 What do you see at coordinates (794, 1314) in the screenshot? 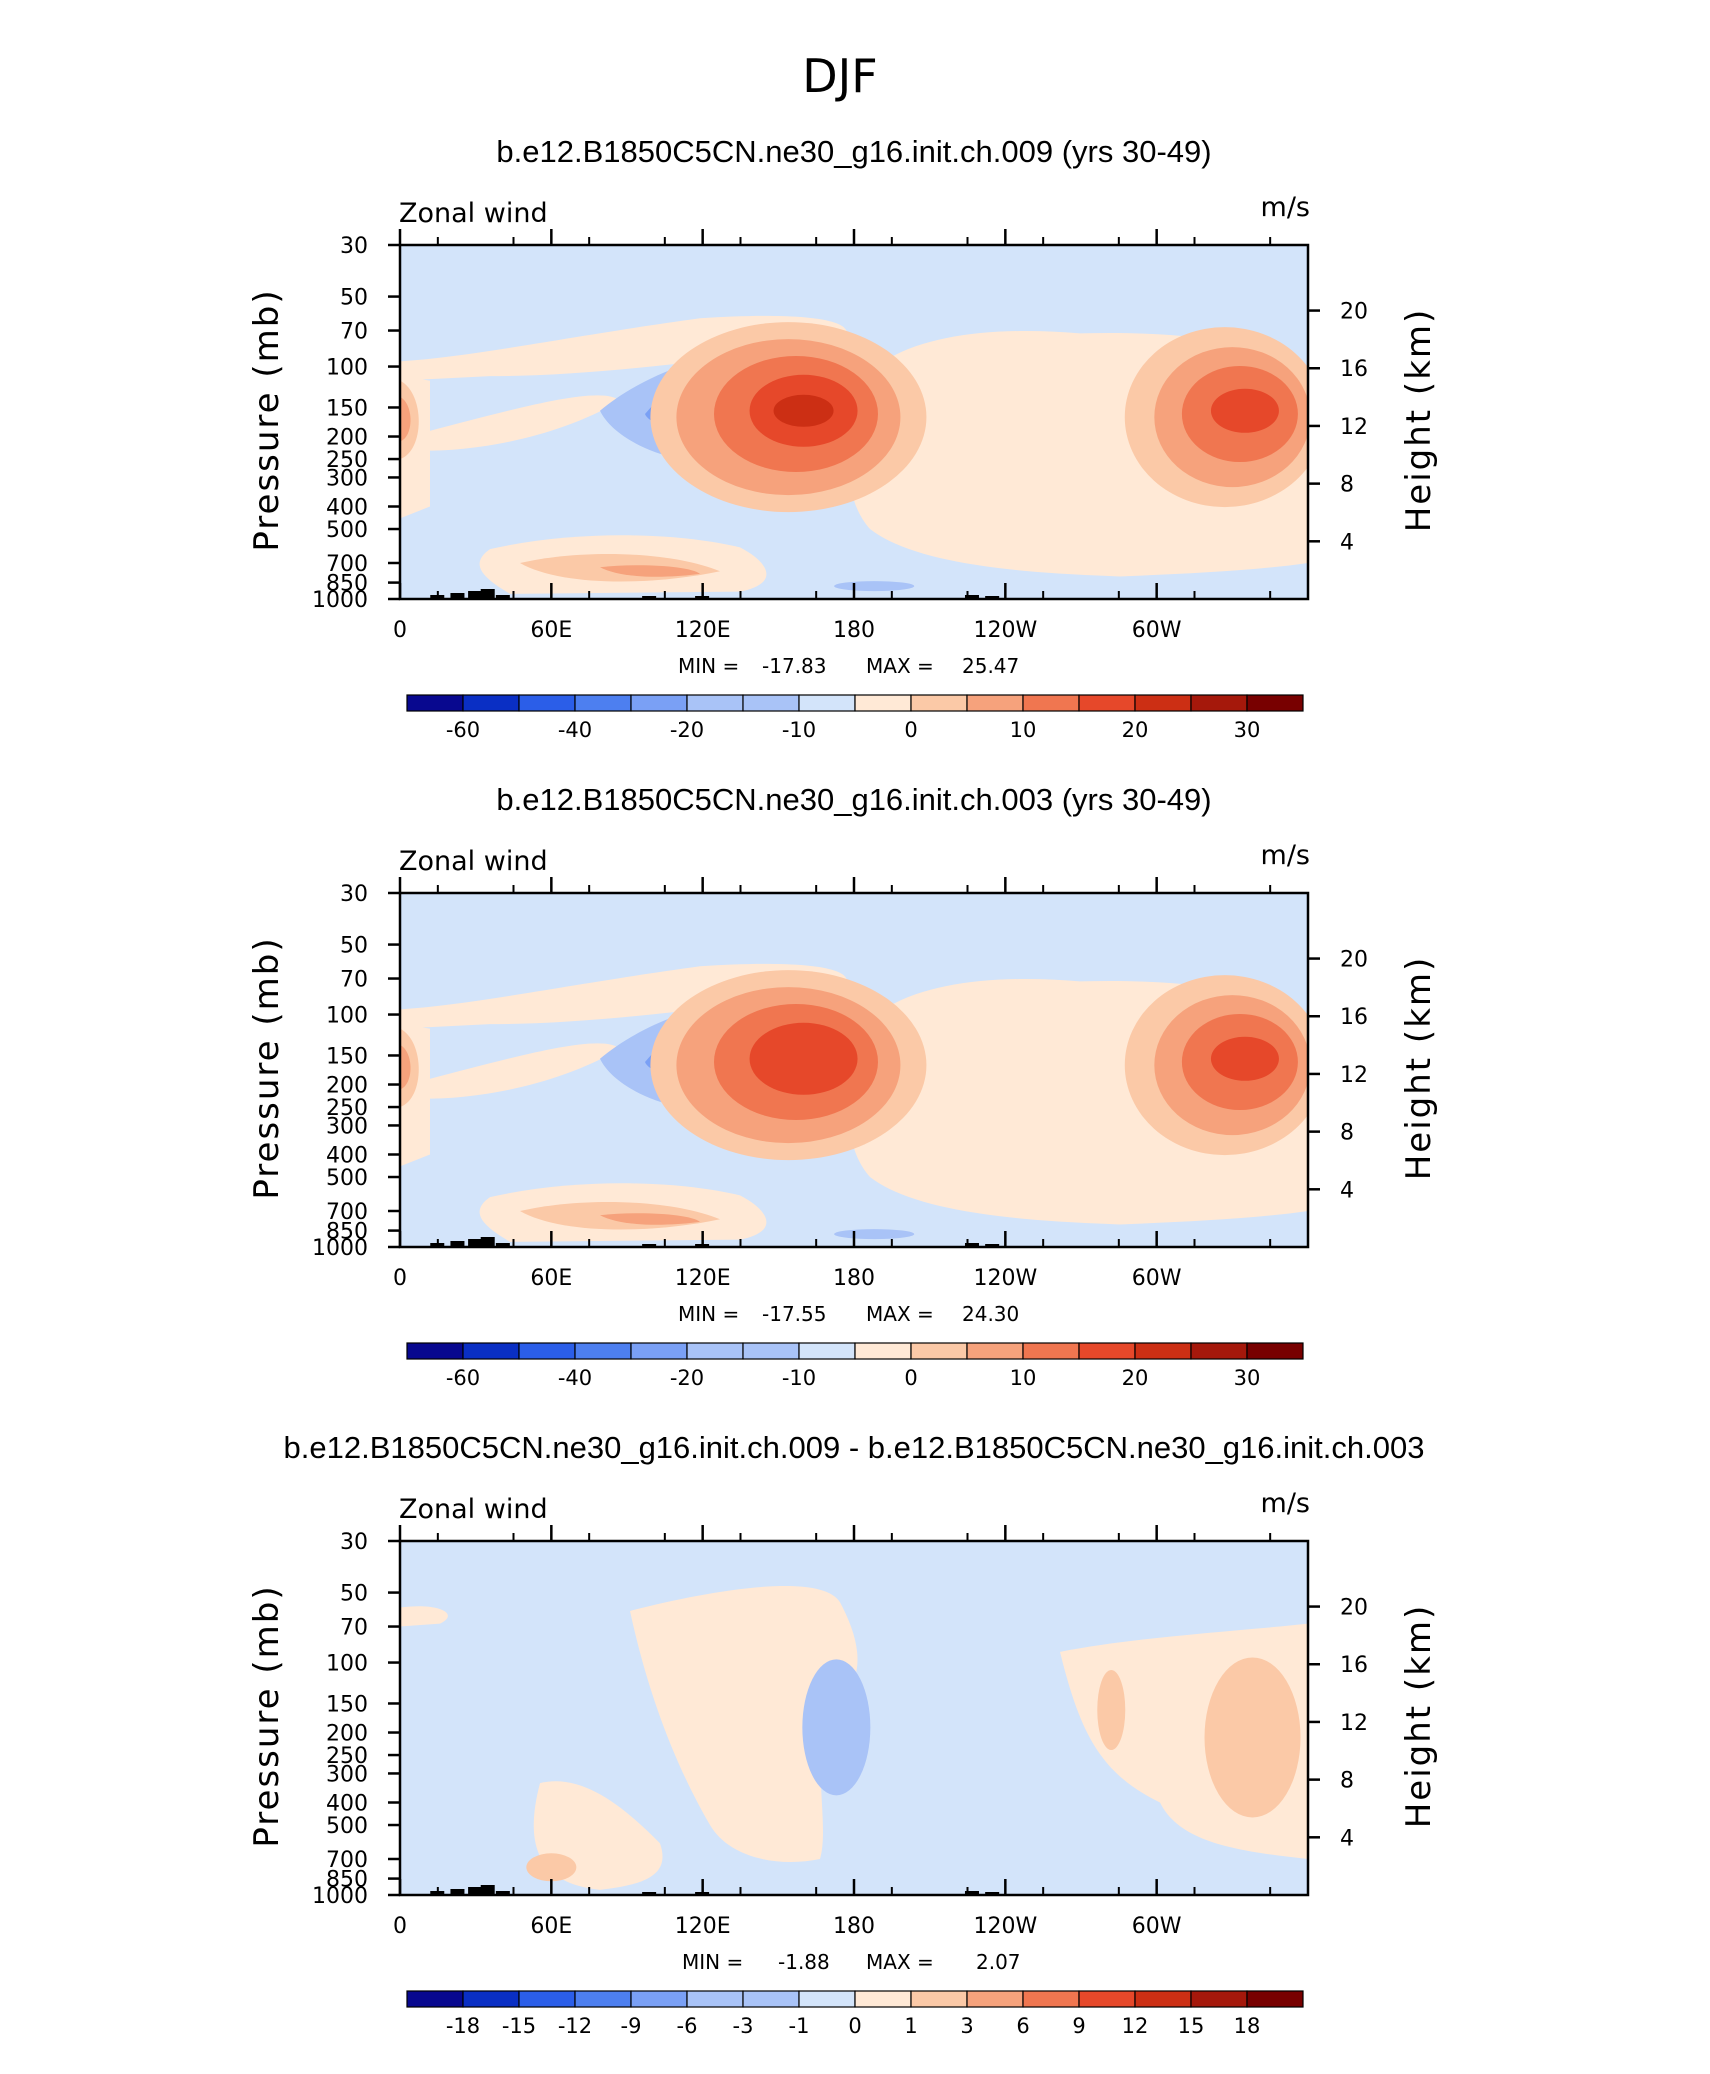
I see `min-value: -17.55` at bounding box center [794, 1314].